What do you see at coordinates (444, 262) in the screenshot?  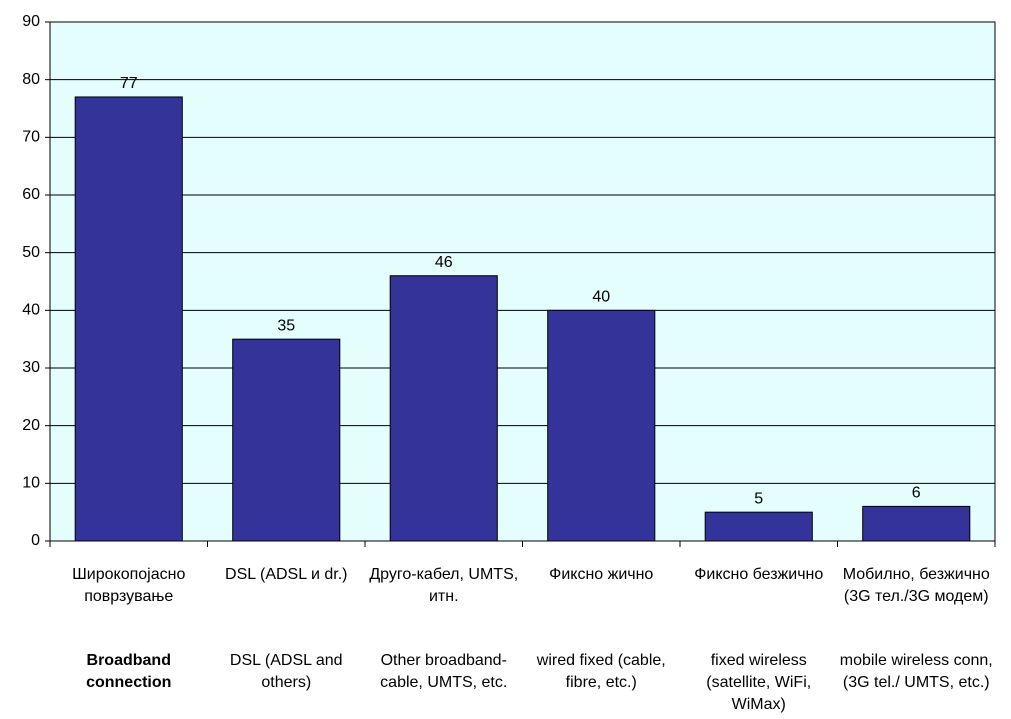 I see `data-label: 46` at bounding box center [444, 262].